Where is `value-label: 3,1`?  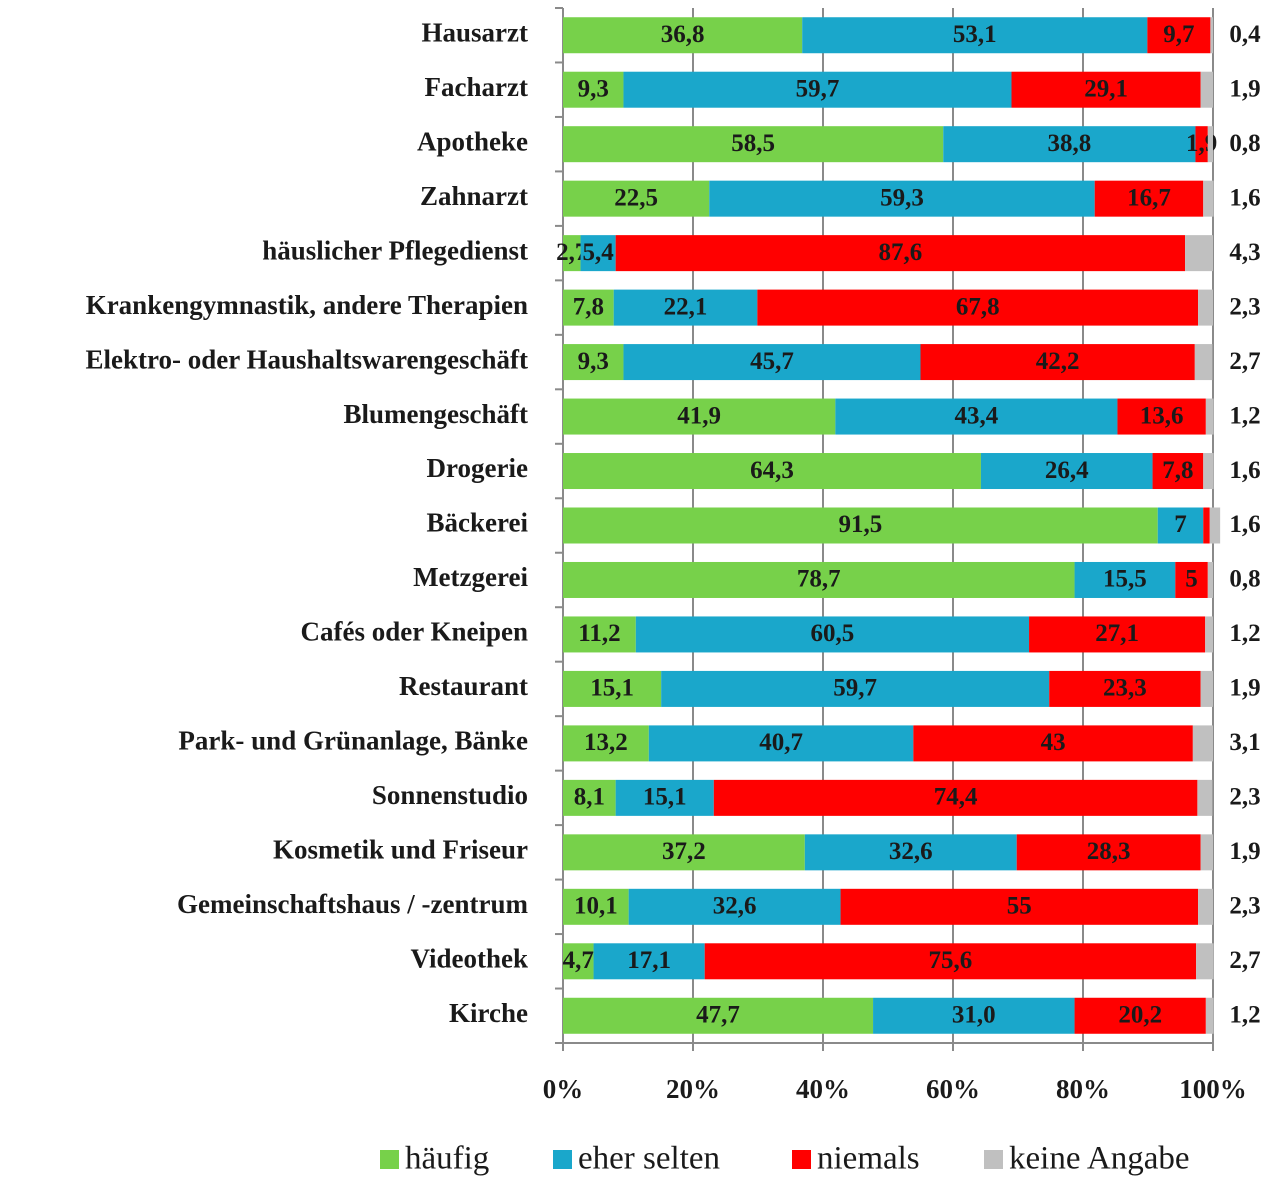
value-label: 3,1 is located at coordinates (1244, 742).